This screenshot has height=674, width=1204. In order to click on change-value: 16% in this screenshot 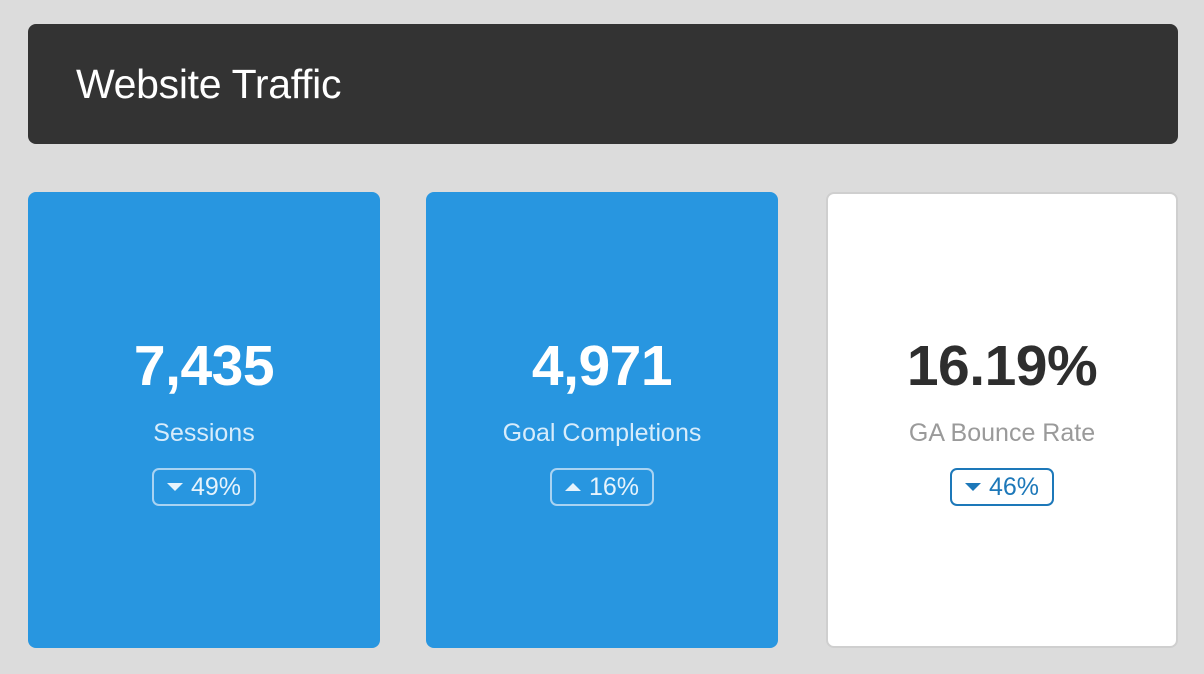, I will do `click(614, 486)`.